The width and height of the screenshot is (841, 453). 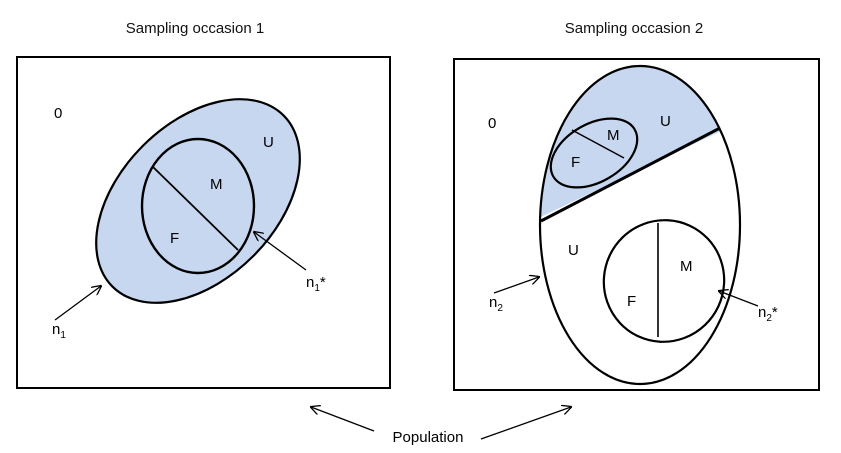 I want to click on population-arrow-left, so click(x=343, y=419).